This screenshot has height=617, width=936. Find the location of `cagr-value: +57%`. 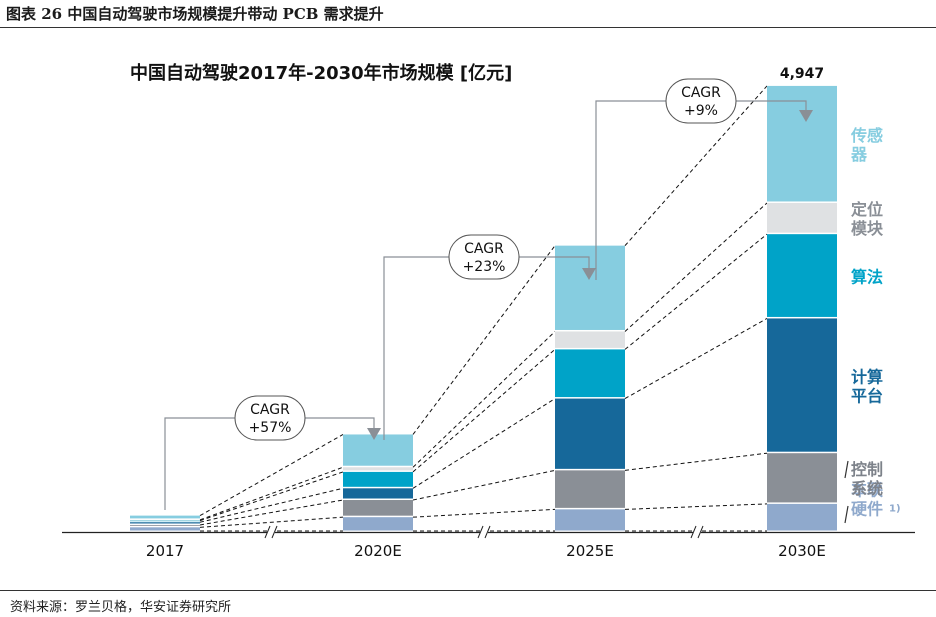

cagr-value: +57% is located at coordinates (270, 428).